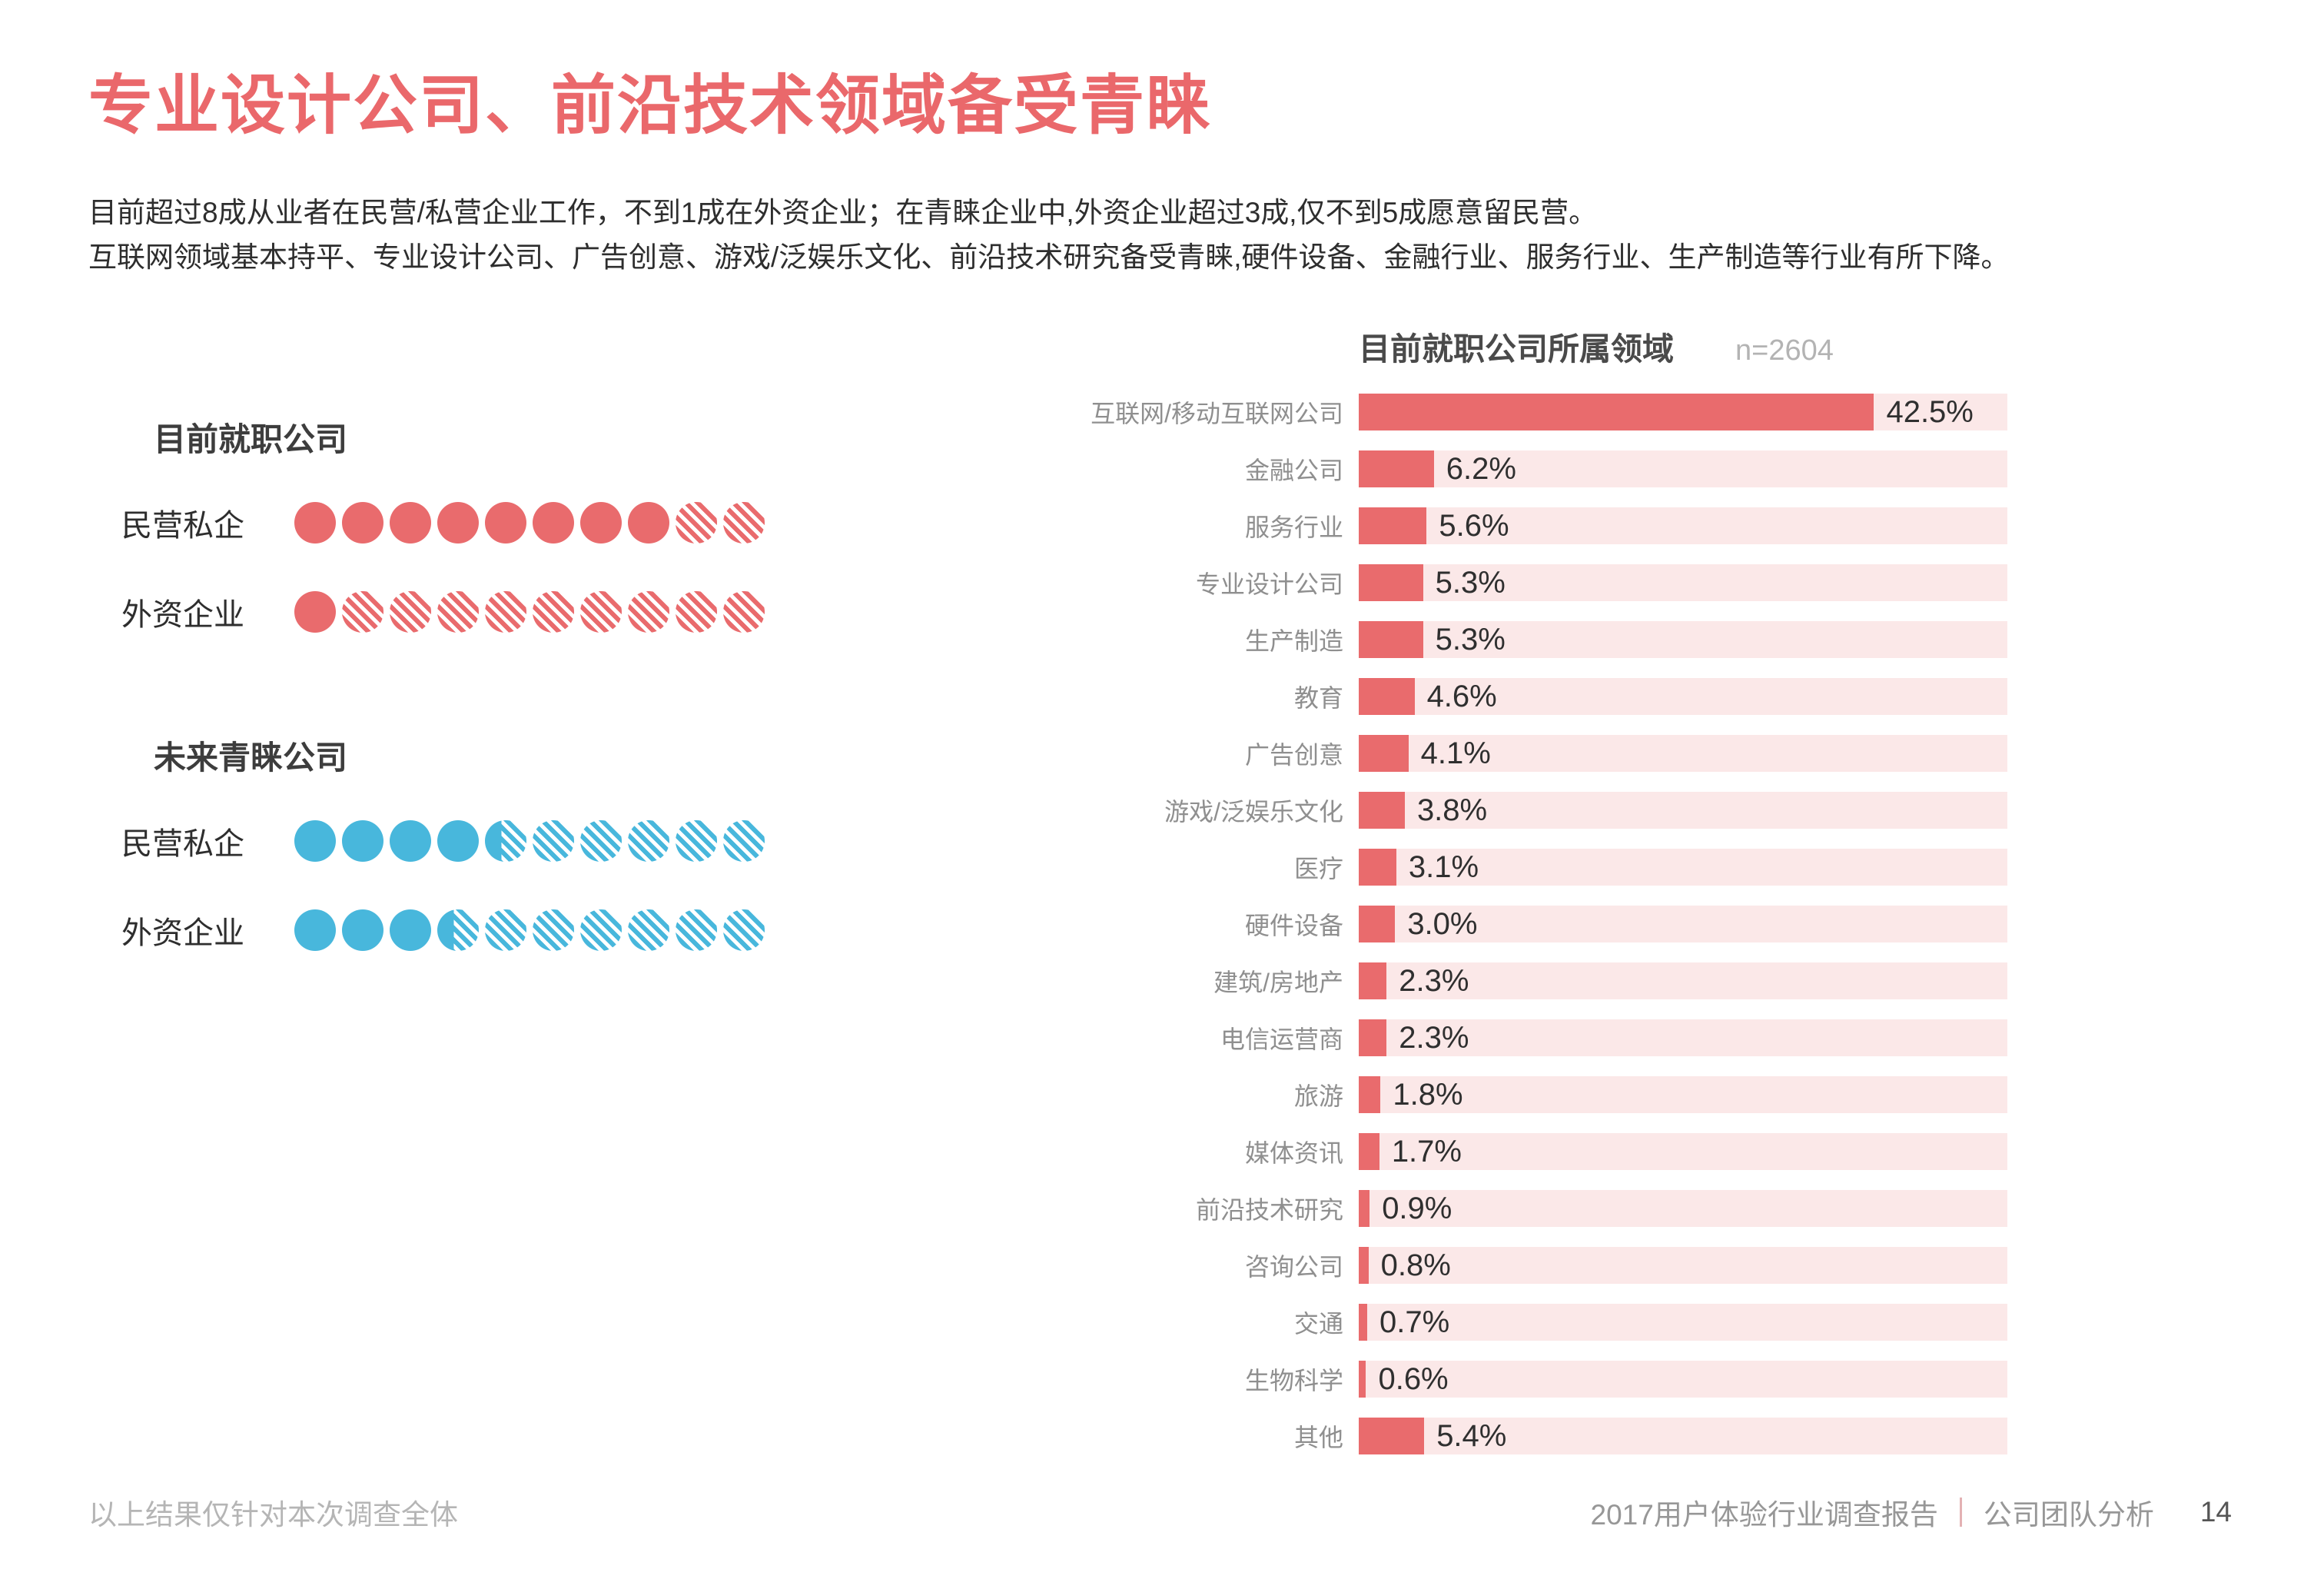 The image size is (2324, 1579). What do you see at coordinates (1414, 1322) in the screenshot?
I see `bar-value-label: 0.7%` at bounding box center [1414, 1322].